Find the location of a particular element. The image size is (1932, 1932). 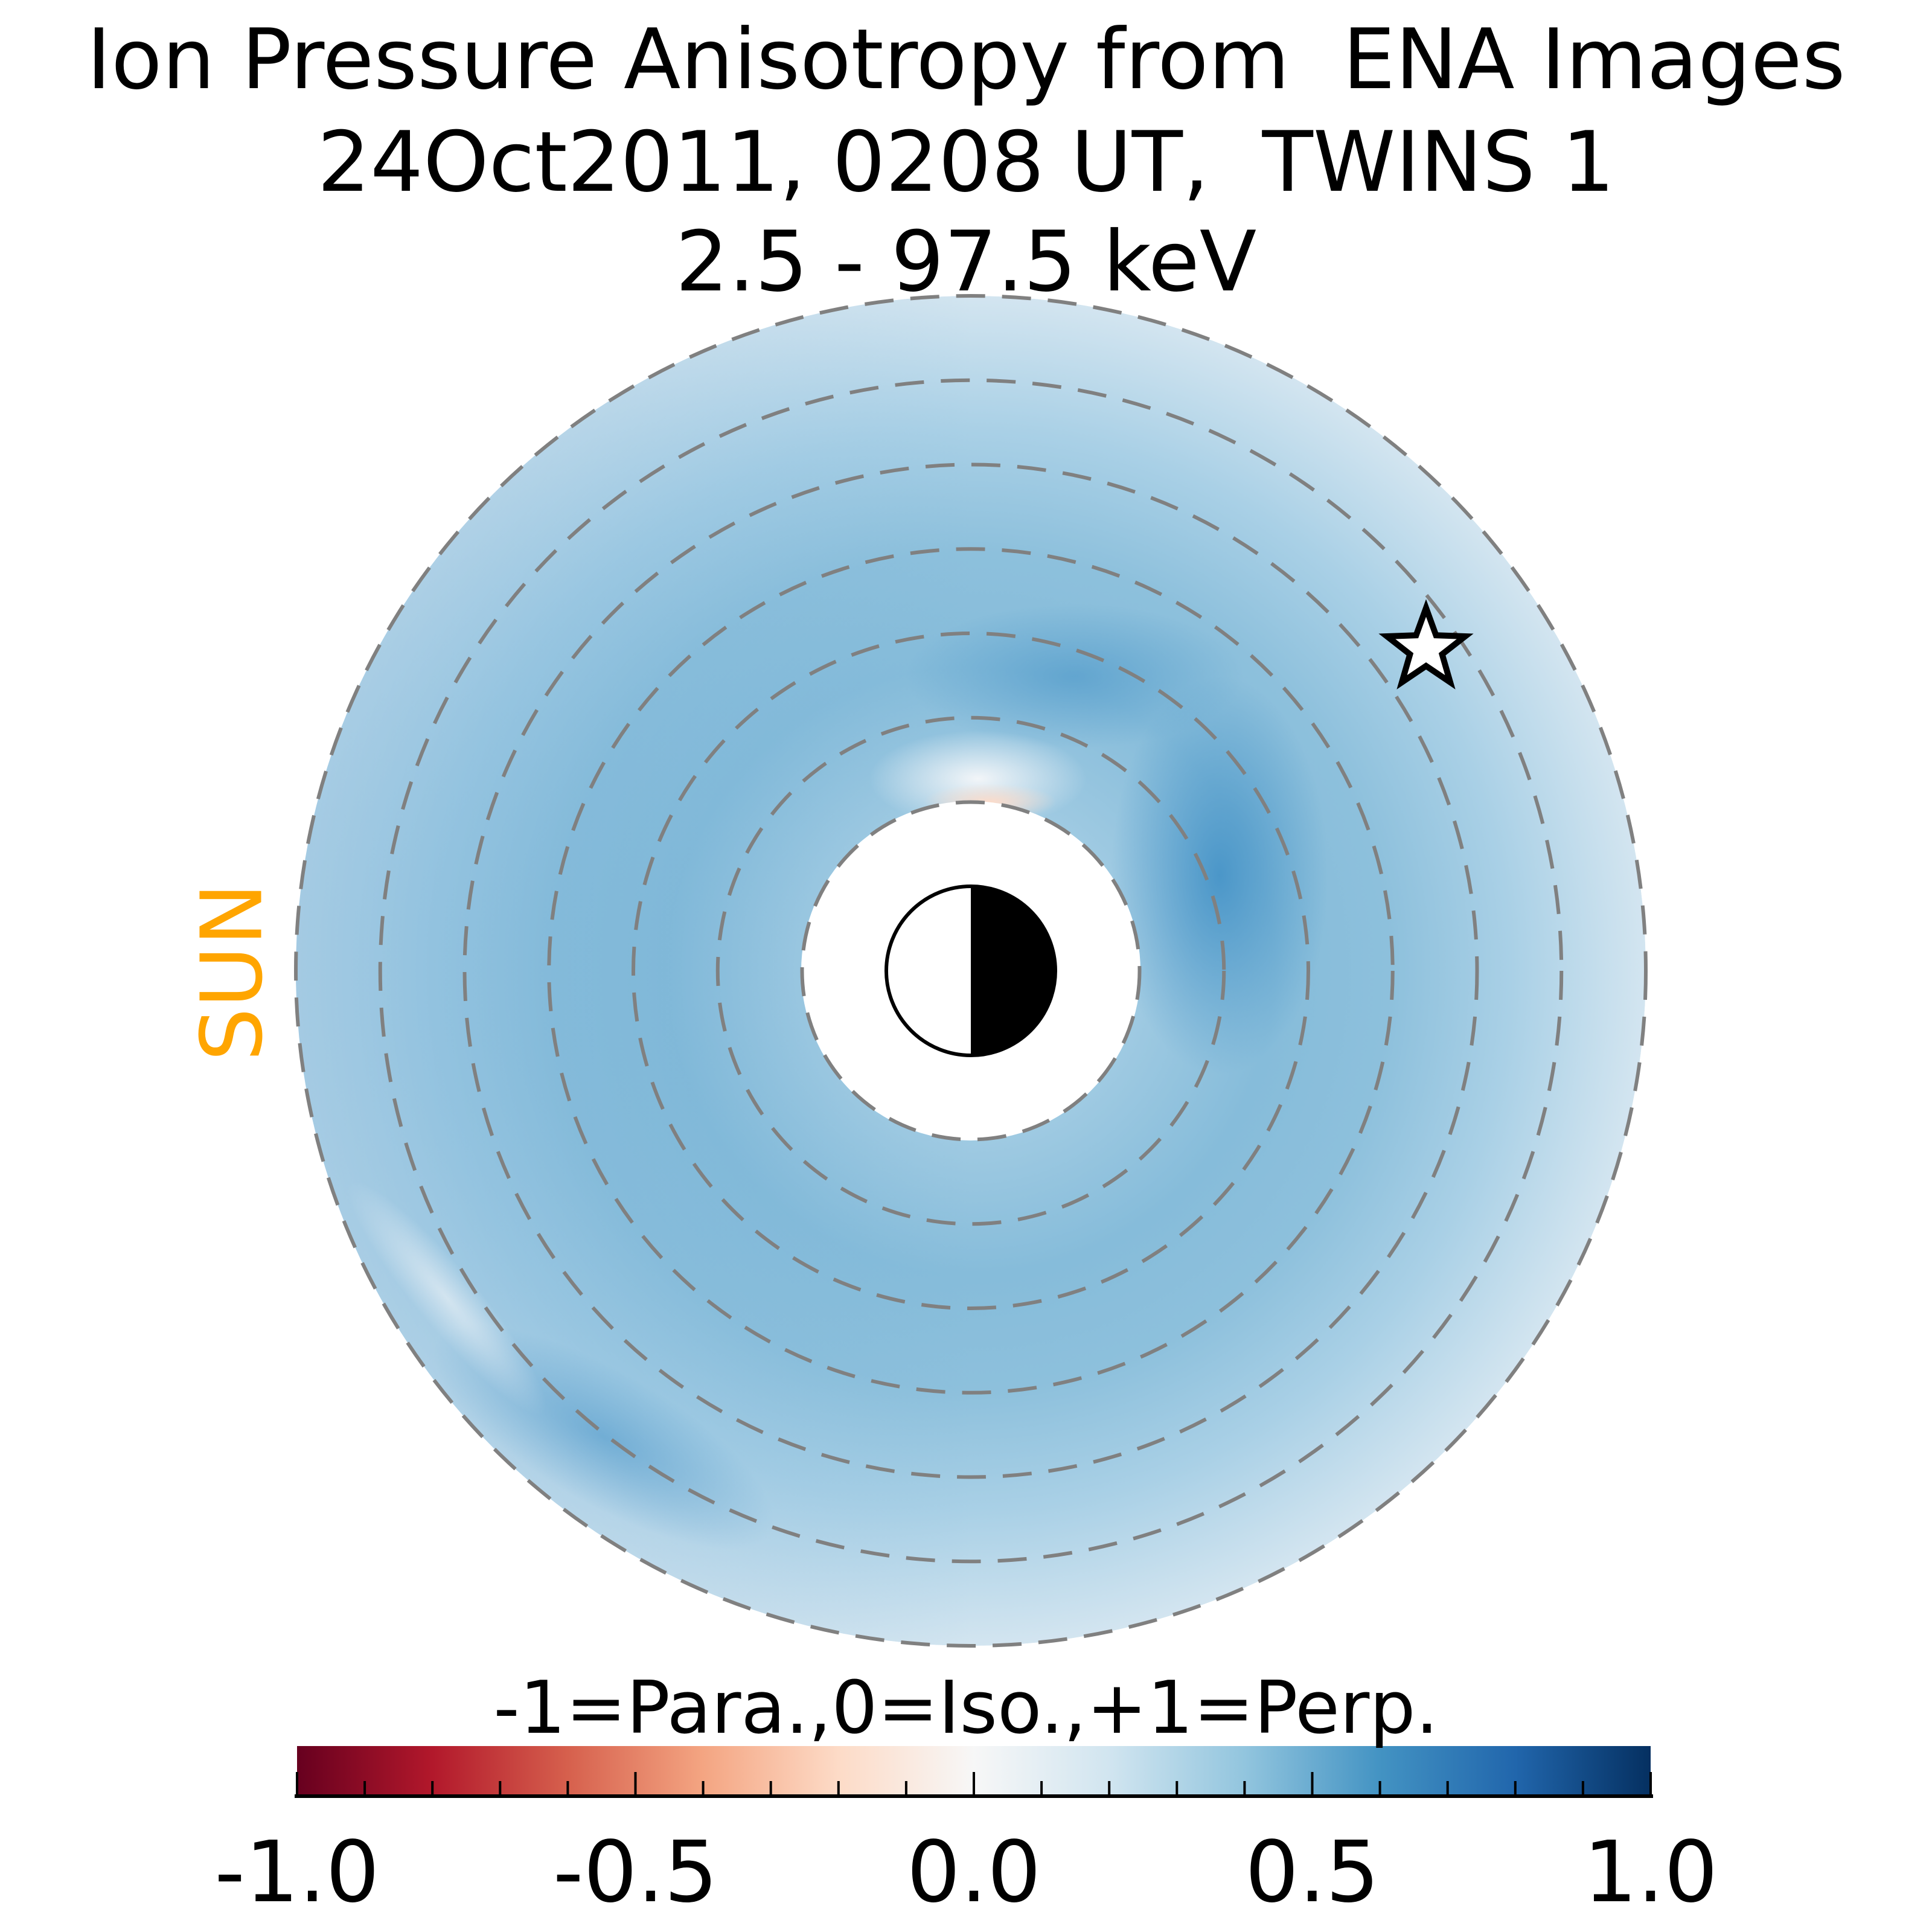

title-line-1: Ion Pressure Anisotropy from ENA Images is located at coordinates (966, 60).